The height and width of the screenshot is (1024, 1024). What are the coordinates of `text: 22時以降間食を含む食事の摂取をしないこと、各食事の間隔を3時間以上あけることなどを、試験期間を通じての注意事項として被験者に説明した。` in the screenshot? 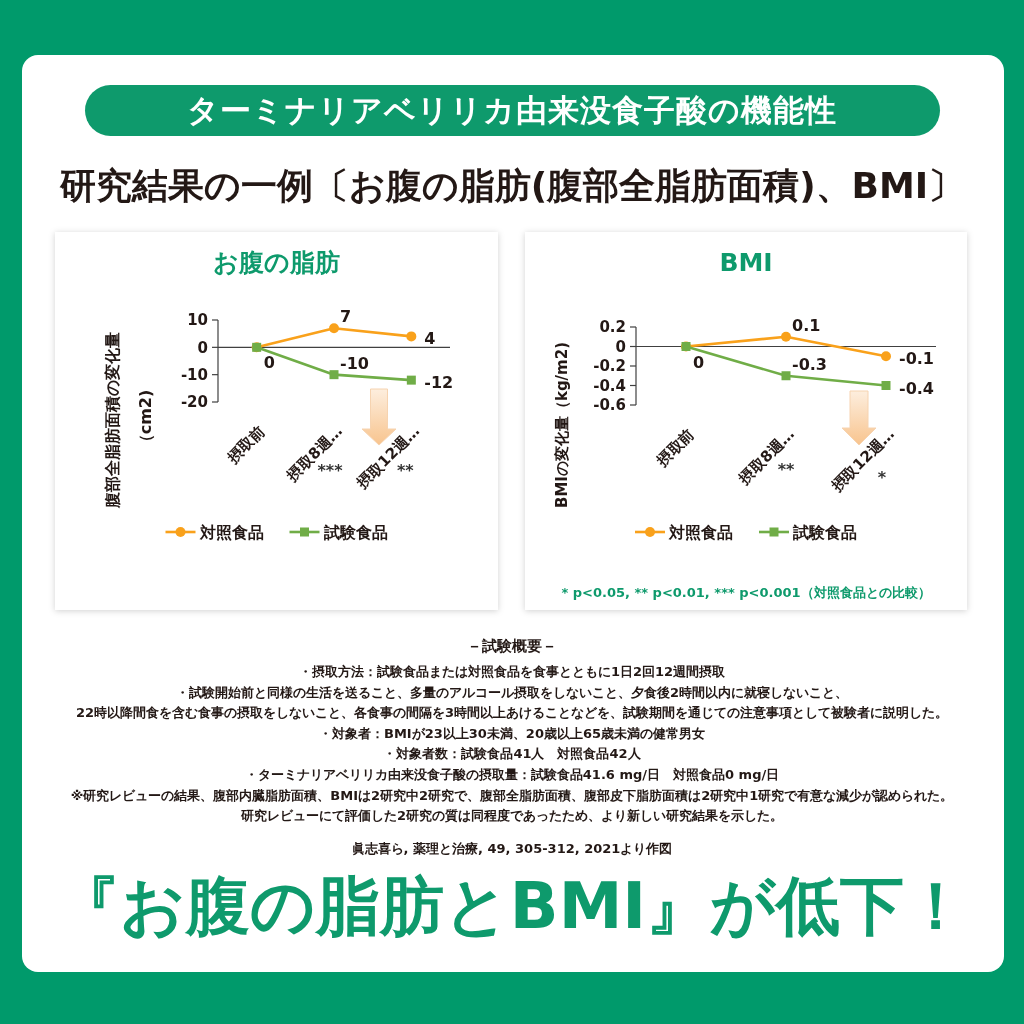 It's located at (512, 713).